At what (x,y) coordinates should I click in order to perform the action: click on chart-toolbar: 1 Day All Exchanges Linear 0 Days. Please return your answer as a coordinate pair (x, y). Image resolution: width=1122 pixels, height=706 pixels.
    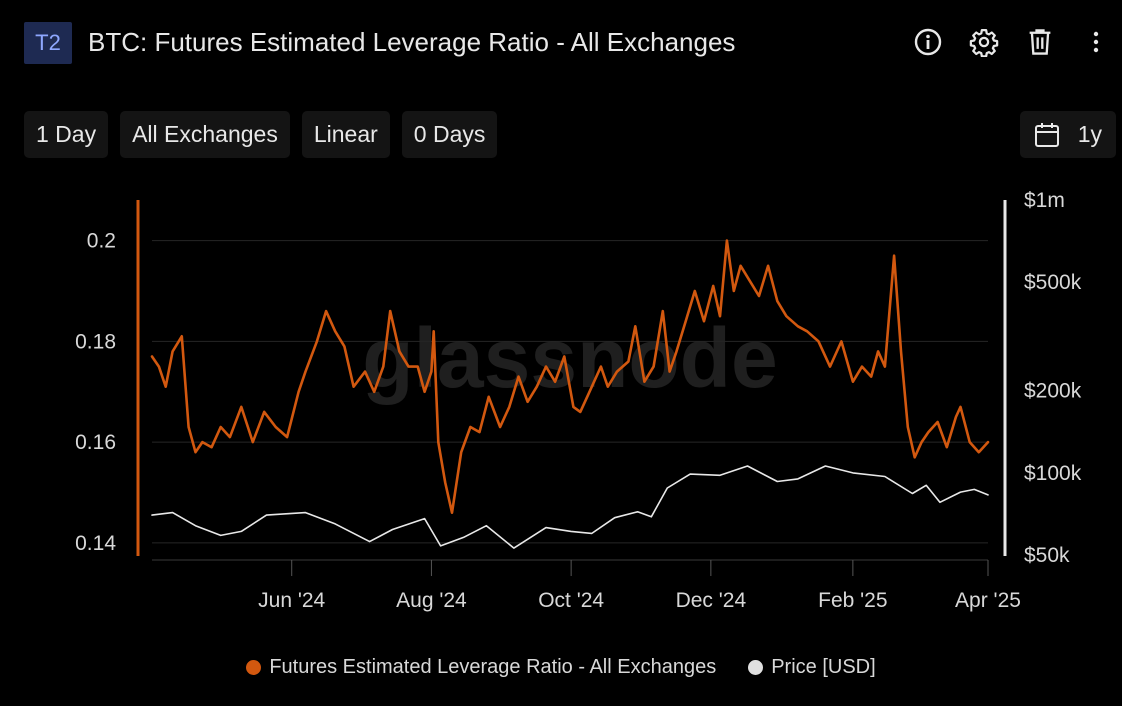
    Looking at the image, I should click on (266, 134).